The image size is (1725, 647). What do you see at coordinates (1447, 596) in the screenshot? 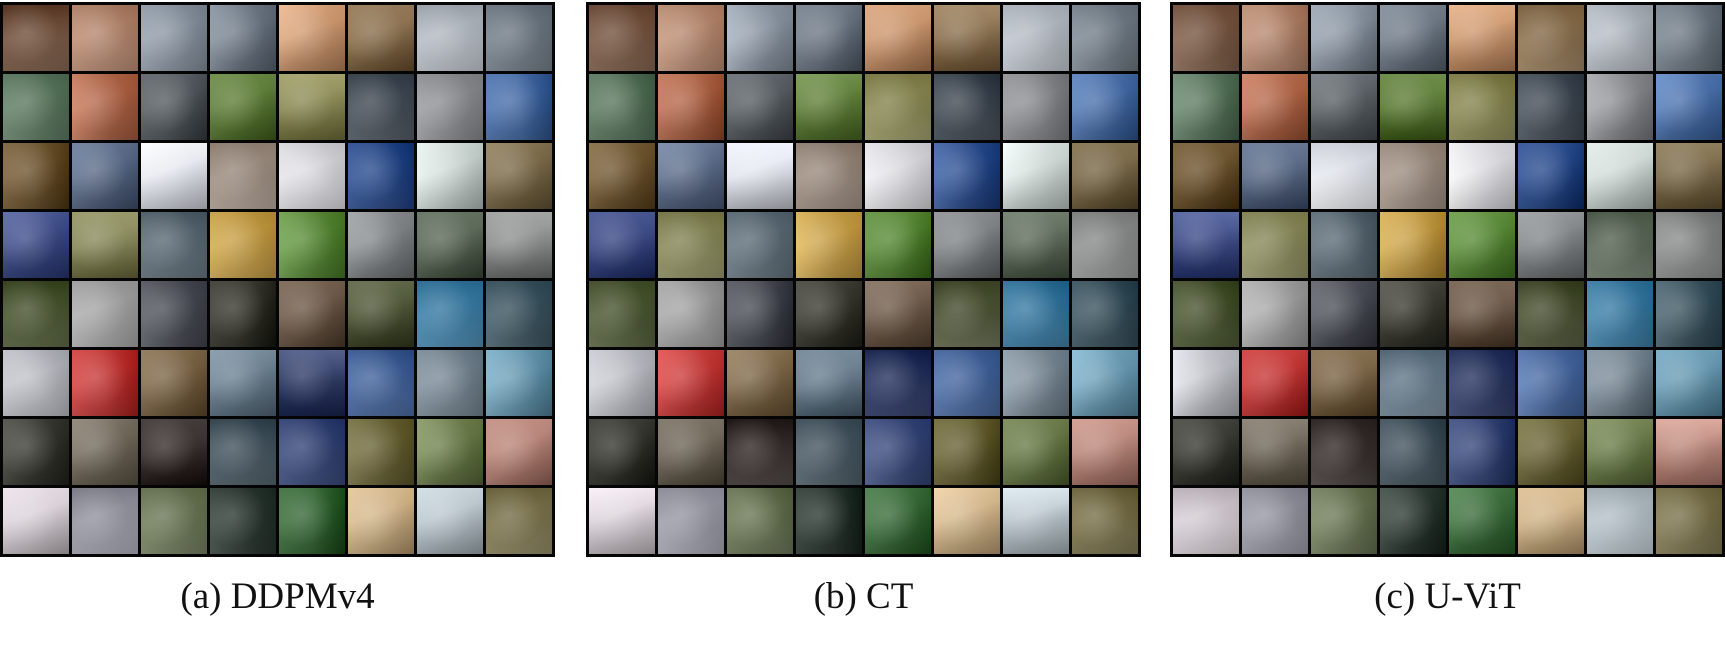
I see `caption-u-vit: (c) U-ViT` at bounding box center [1447, 596].